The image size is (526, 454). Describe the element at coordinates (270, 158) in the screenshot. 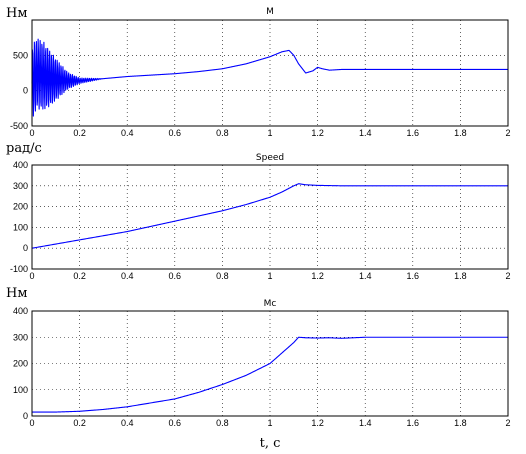

I see `chart-title: Speed` at that location.